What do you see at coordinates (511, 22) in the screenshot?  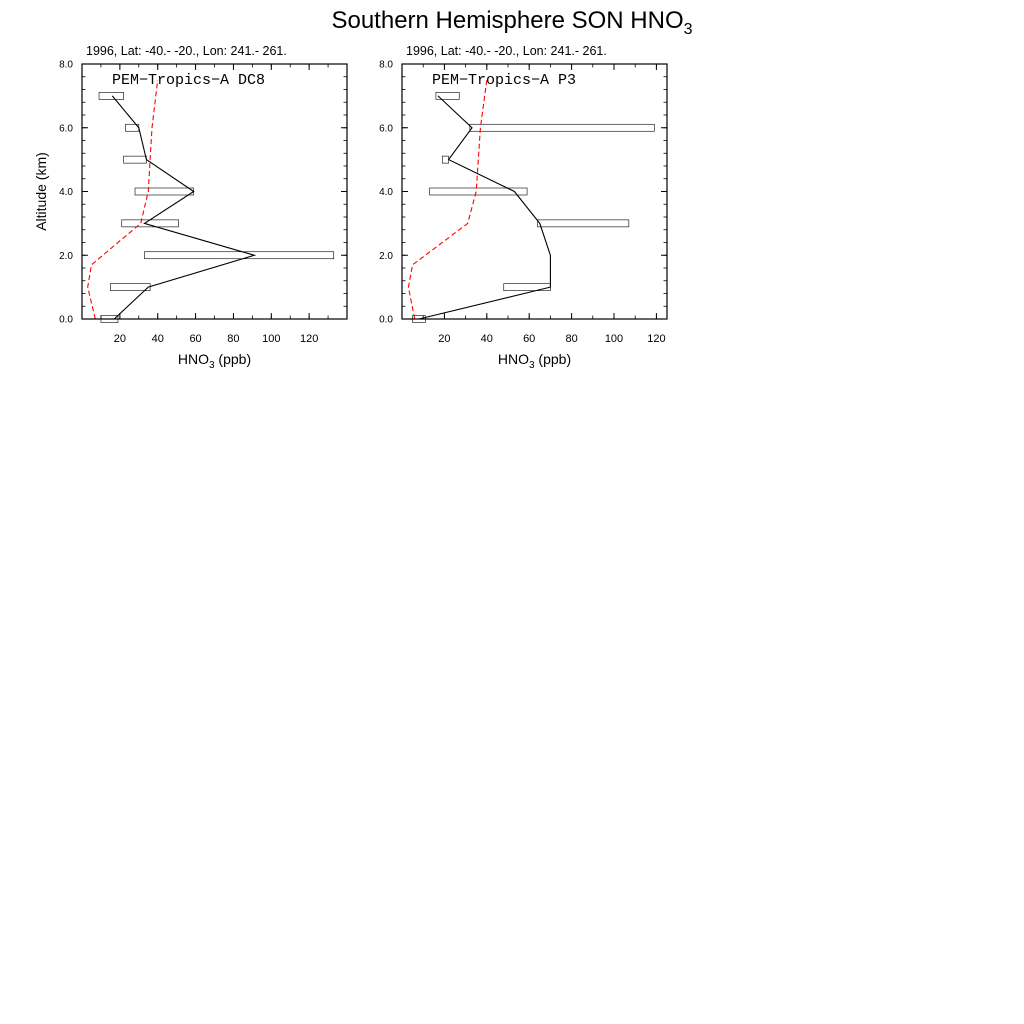 I see `figure-title: Southern Hemisphere SON HNO3` at bounding box center [511, 22].